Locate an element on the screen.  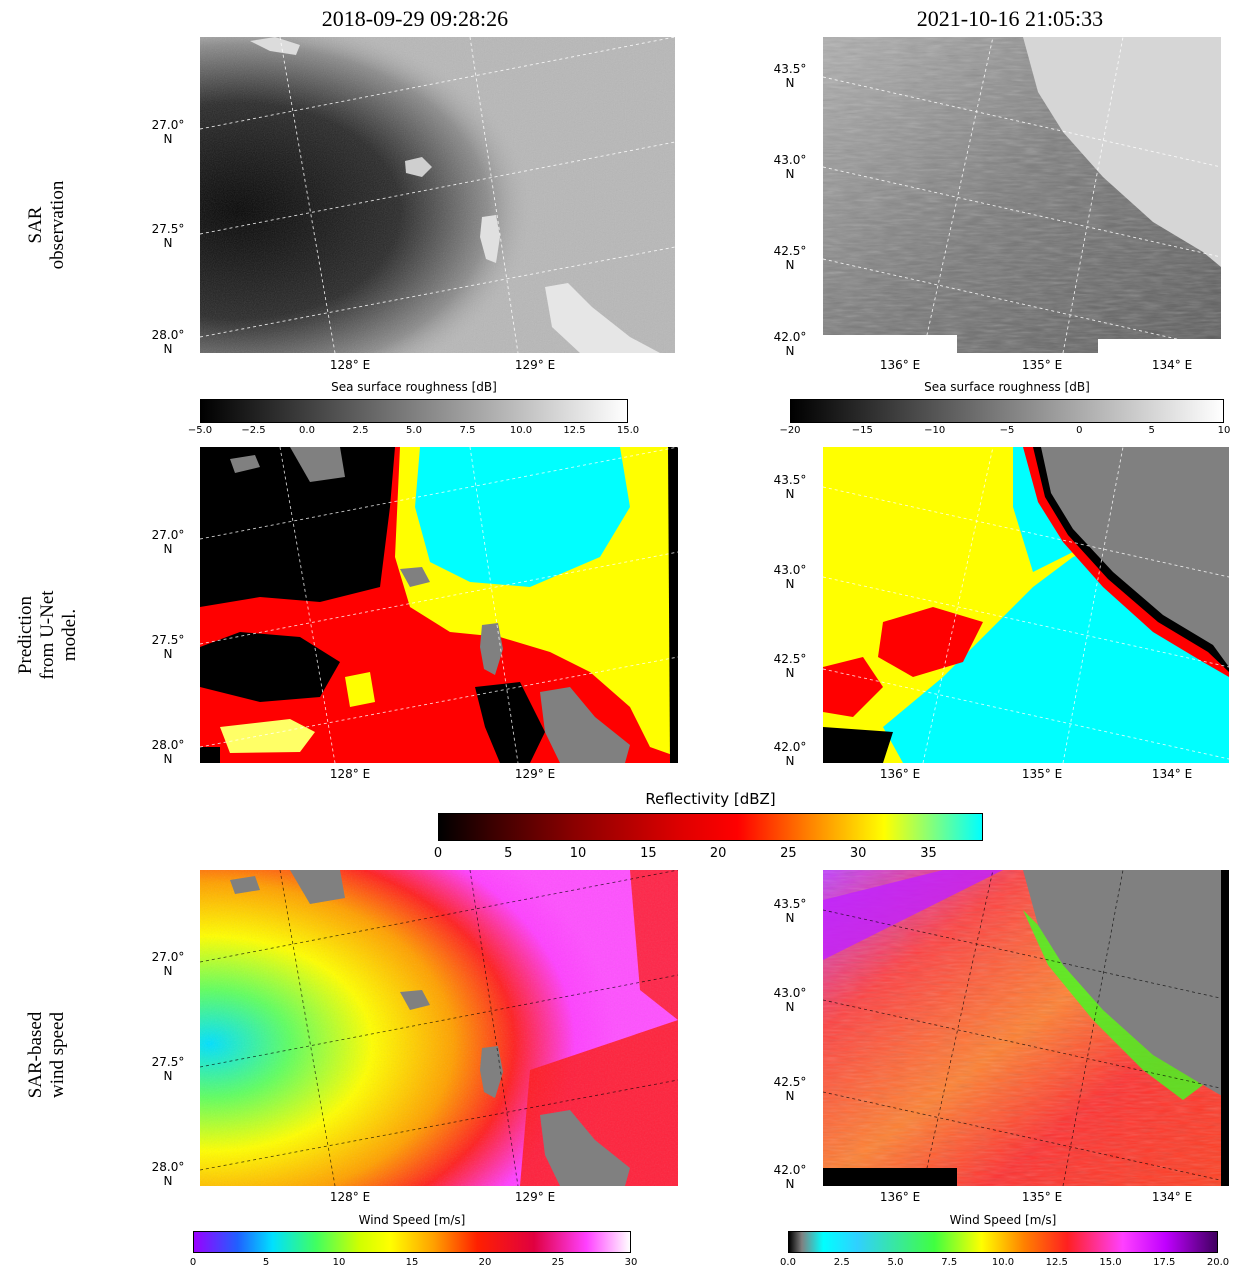
colorbar-tick-label: −2.5 is located at coordinates (253, 430).